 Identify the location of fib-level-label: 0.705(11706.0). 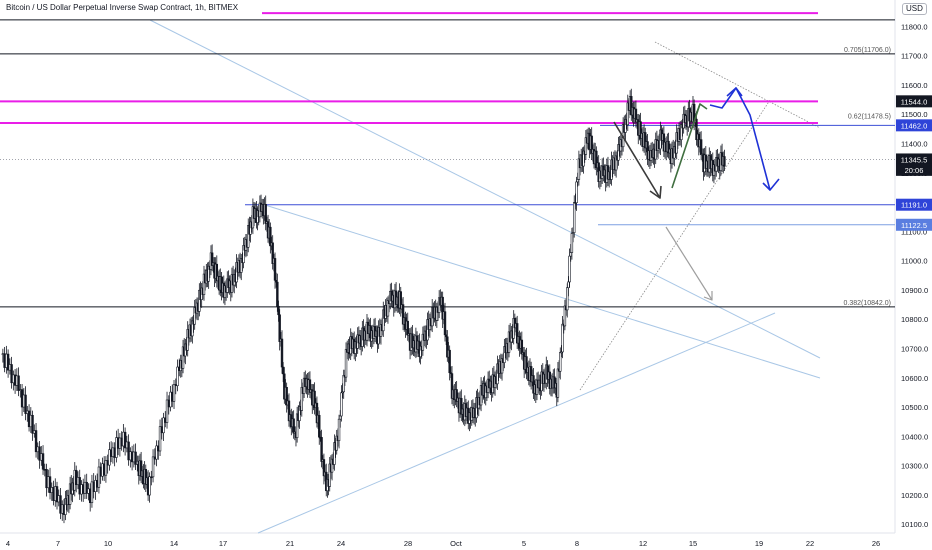
(867, 50).